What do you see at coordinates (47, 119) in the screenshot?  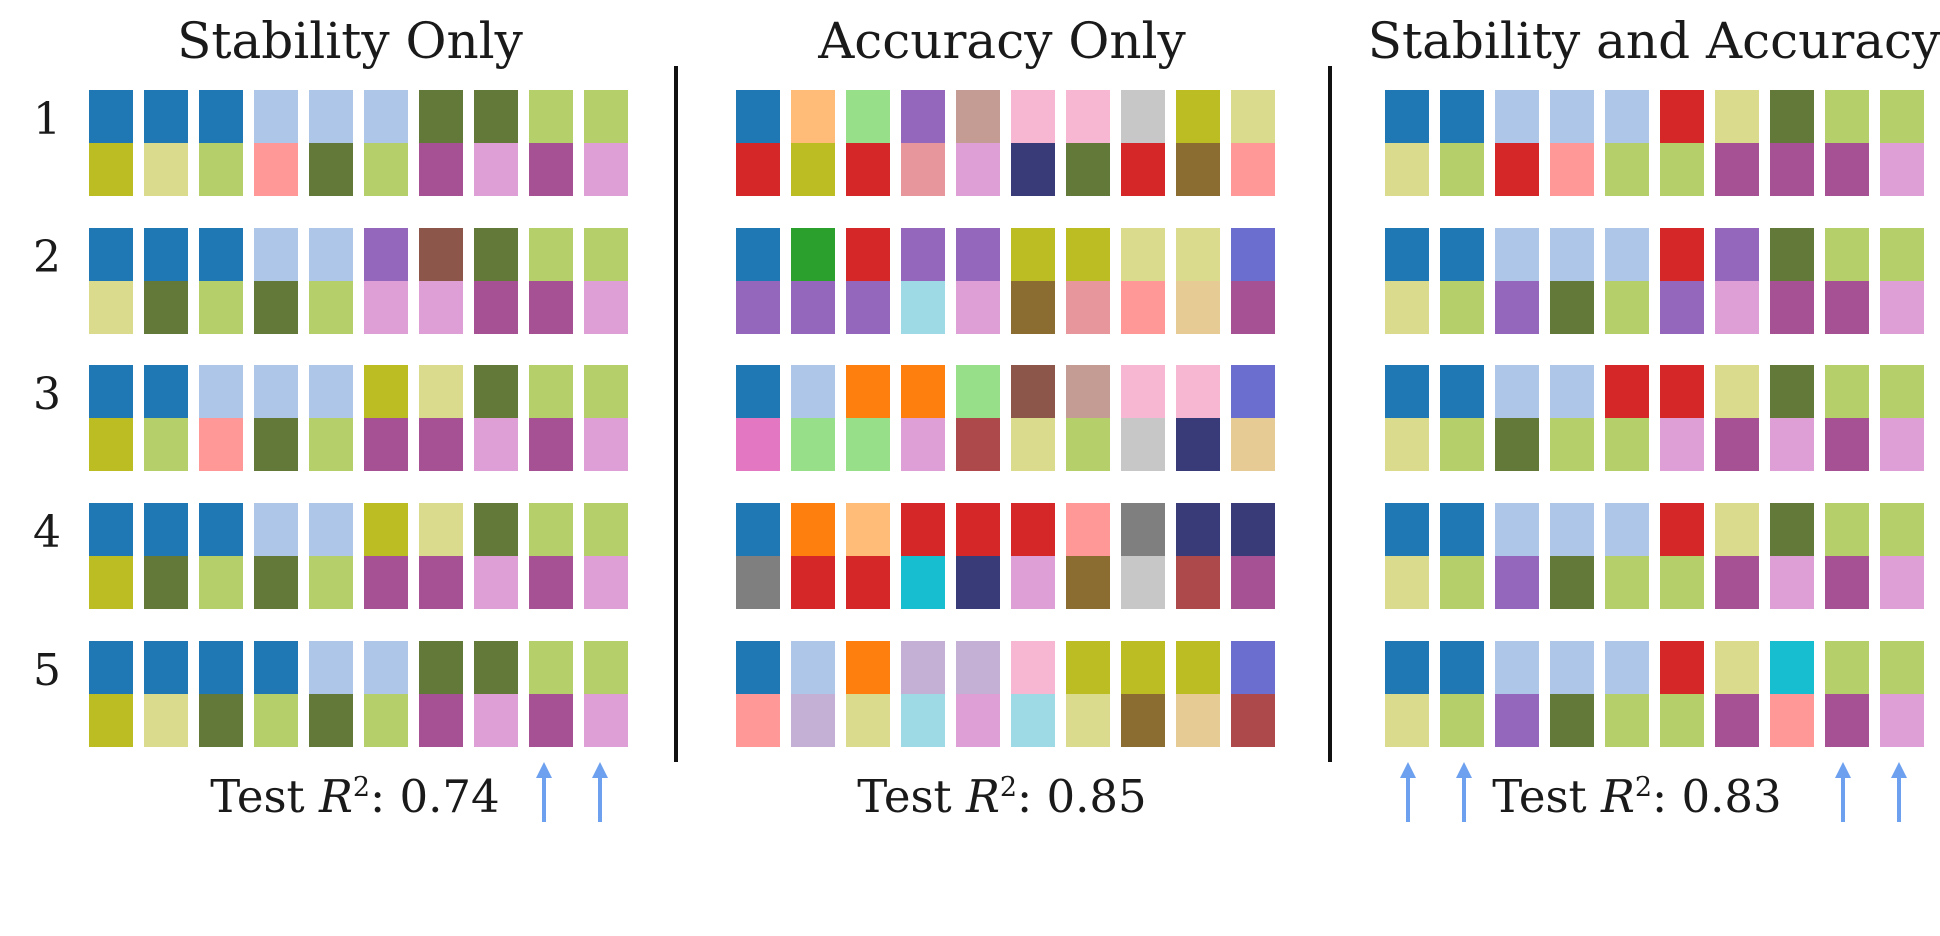 I see `row-label-1: 1` at bounding box center [47, 119].